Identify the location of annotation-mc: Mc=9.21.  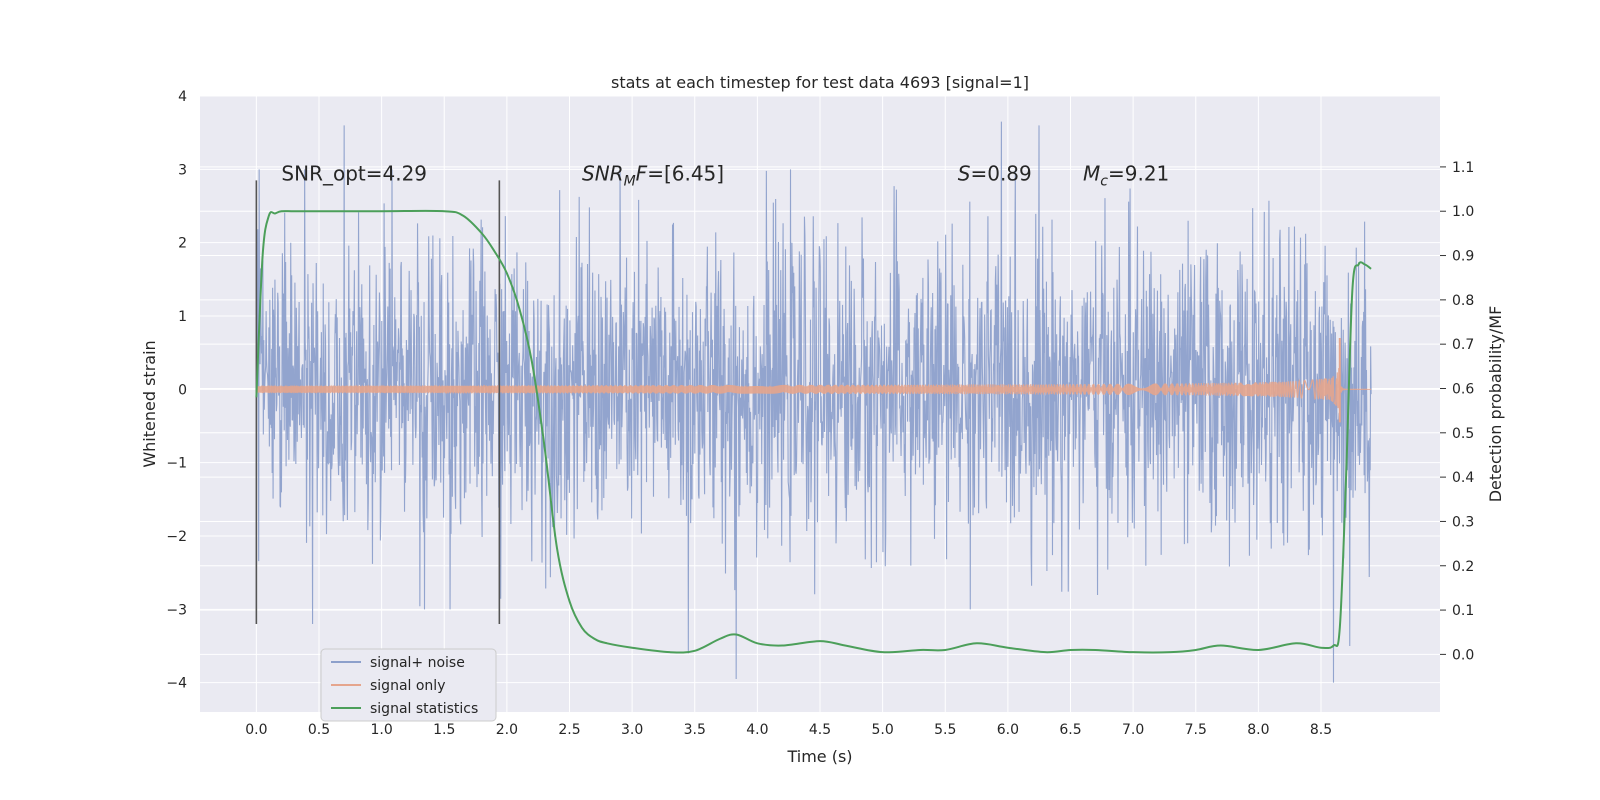
(1126, 175).